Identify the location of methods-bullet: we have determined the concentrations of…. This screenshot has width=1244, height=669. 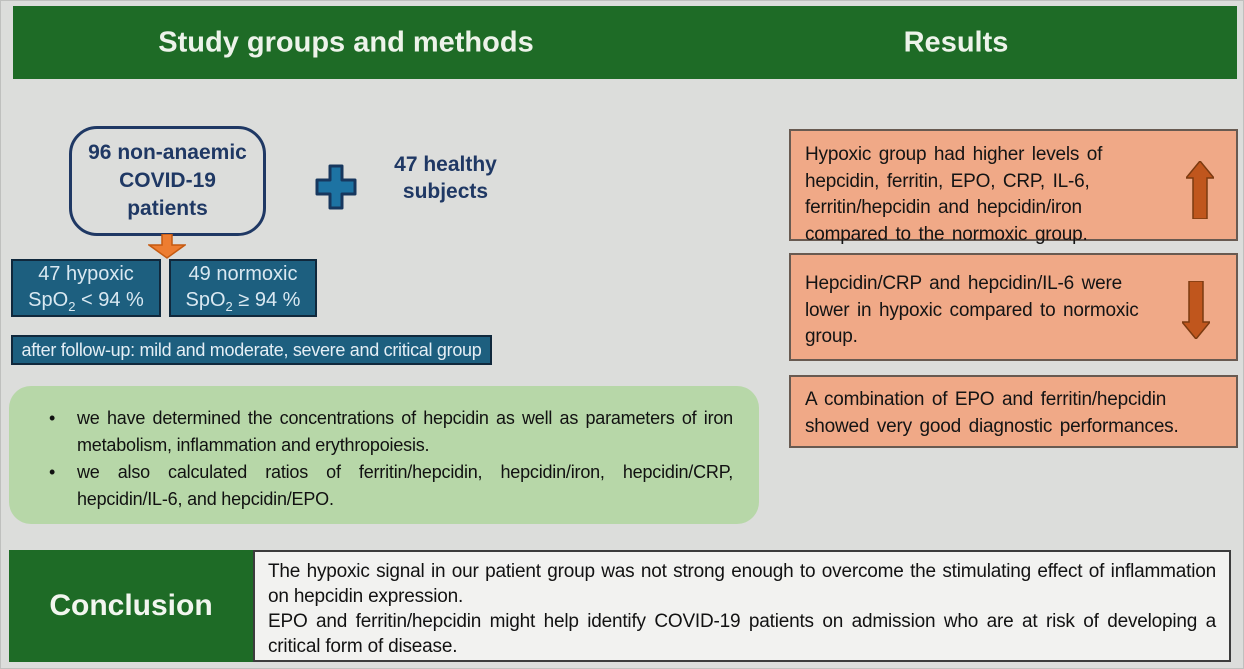
(376, 432).